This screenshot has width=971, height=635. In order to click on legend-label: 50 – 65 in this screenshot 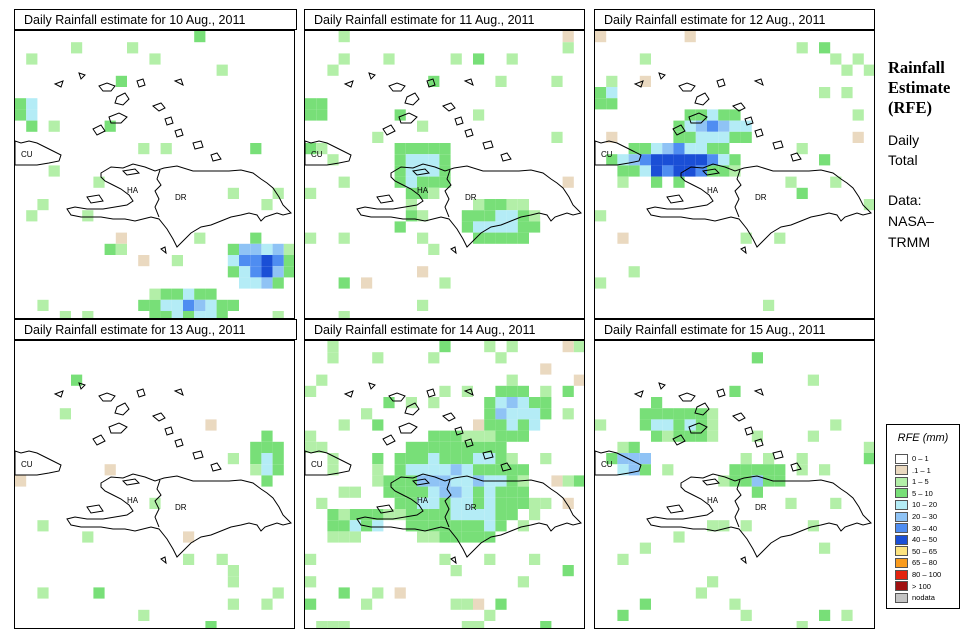, I will do `click(925, 551)`.